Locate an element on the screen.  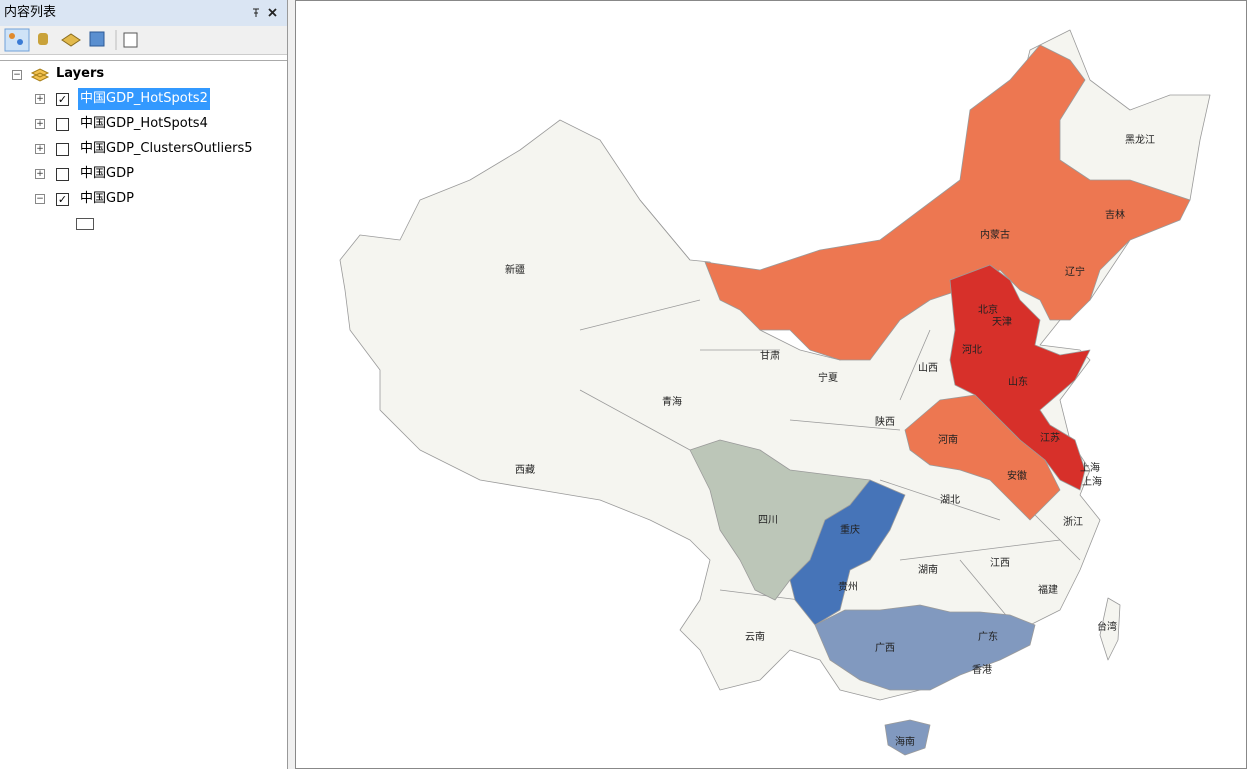
list-by-selection is located at coordinates (97, 39).